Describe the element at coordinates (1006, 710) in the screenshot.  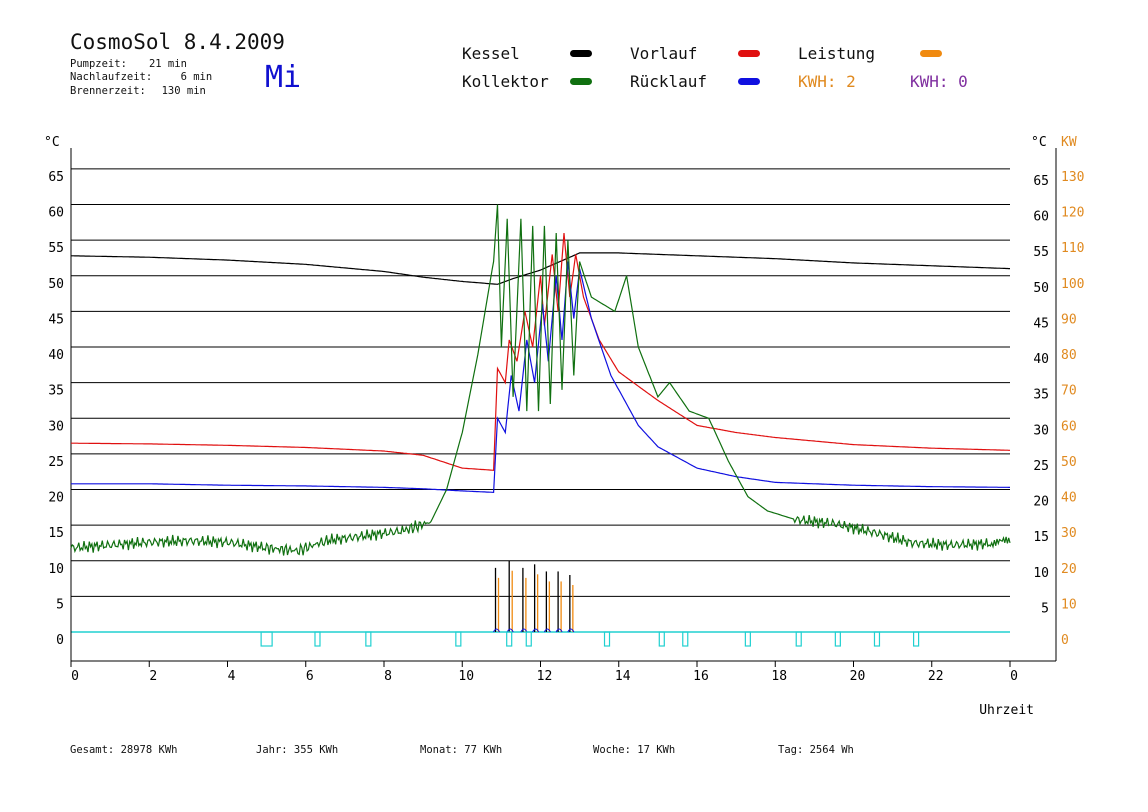
I see `x-axis-label: Uhrzeit` at that location.